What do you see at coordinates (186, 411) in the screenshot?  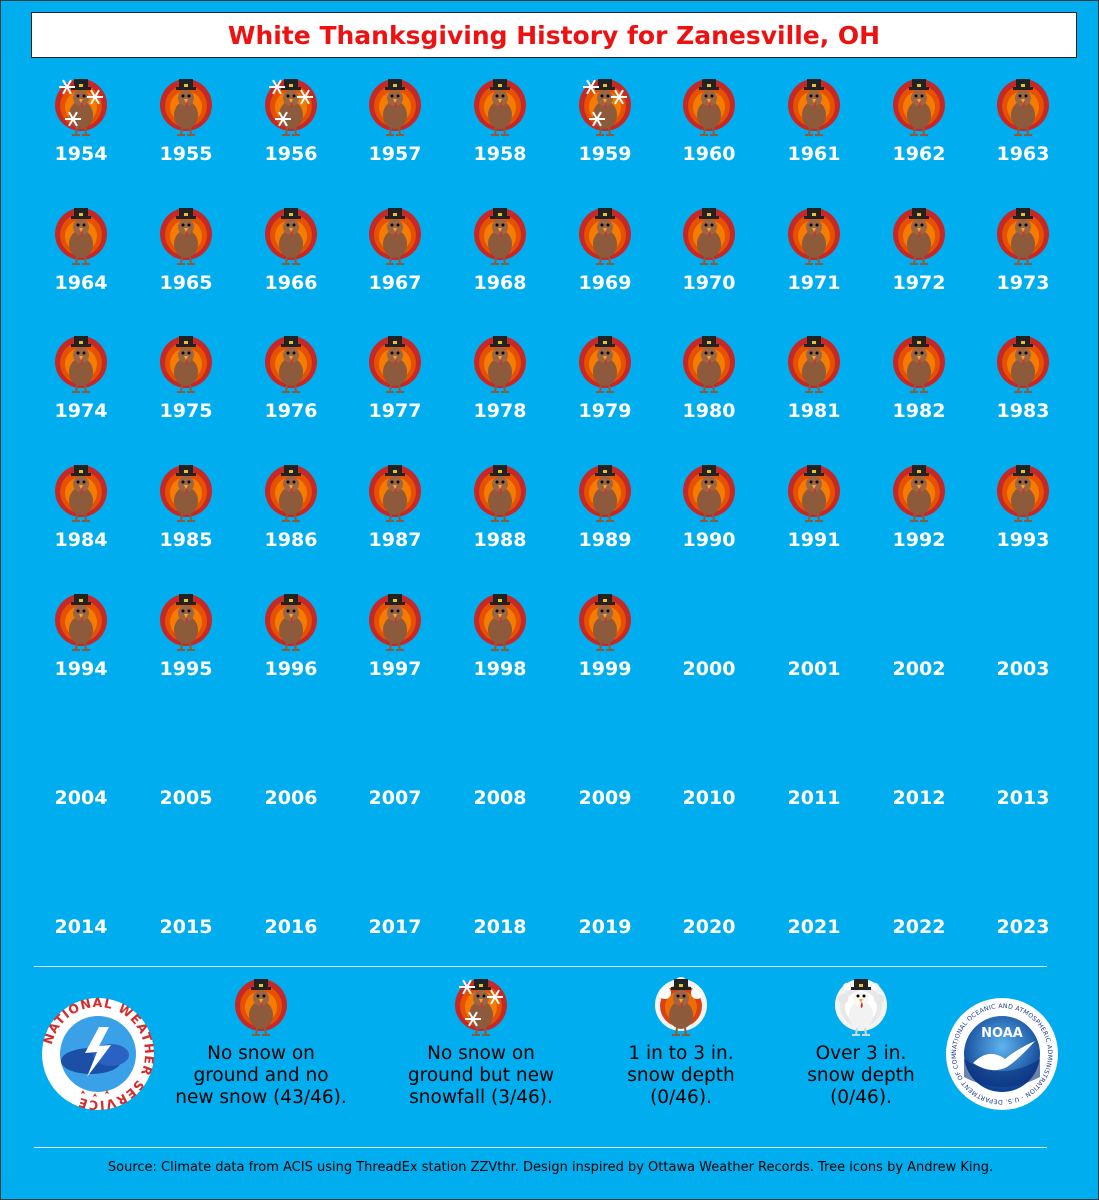 I see `year-label: 1975` at bounding box center [186, 411].